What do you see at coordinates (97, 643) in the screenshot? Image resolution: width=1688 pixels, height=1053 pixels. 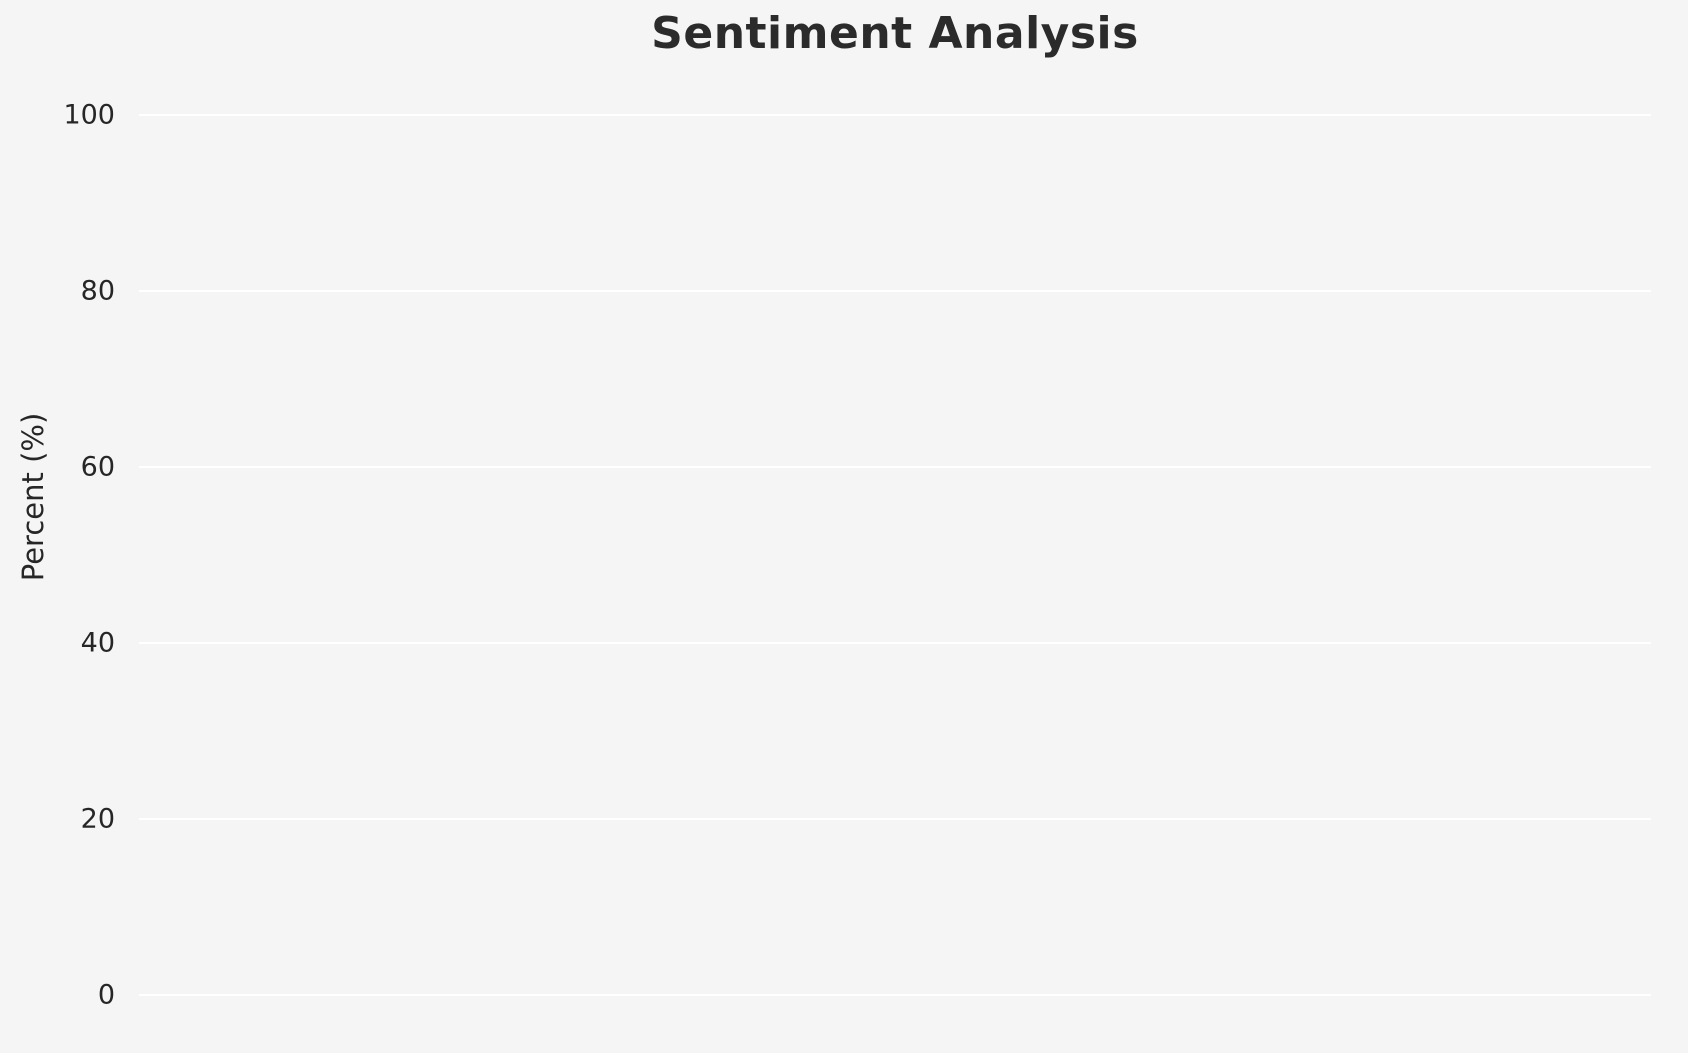 I see `y-tick-label: 40` at bounding box center [97, 643].